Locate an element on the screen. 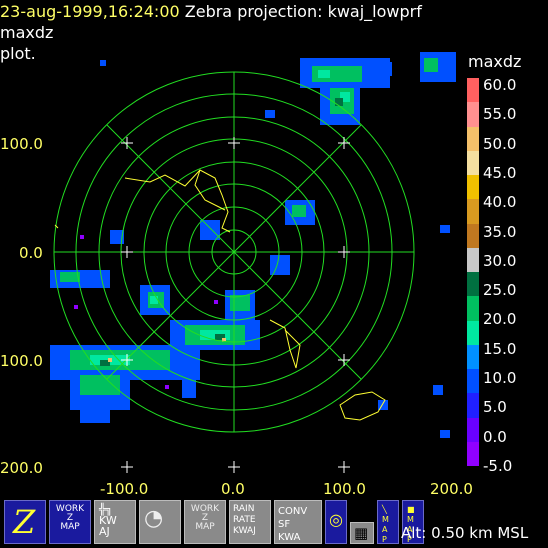  plot-title-line2: plot. is located at coordinates (18, 53).